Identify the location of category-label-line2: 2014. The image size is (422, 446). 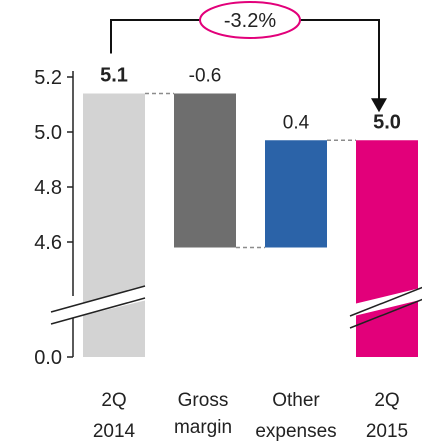
(114, 431).